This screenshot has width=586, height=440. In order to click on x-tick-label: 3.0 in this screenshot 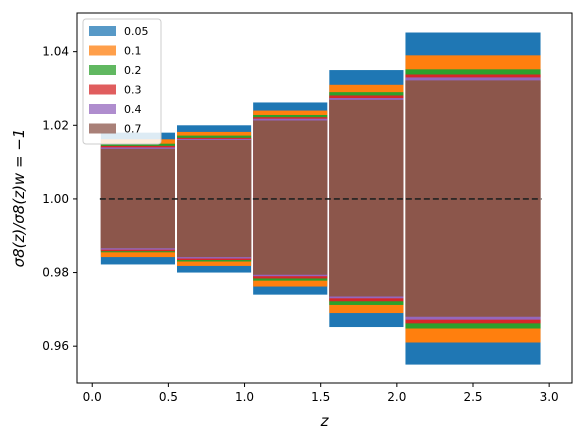, I will do `click(549, 397)`.